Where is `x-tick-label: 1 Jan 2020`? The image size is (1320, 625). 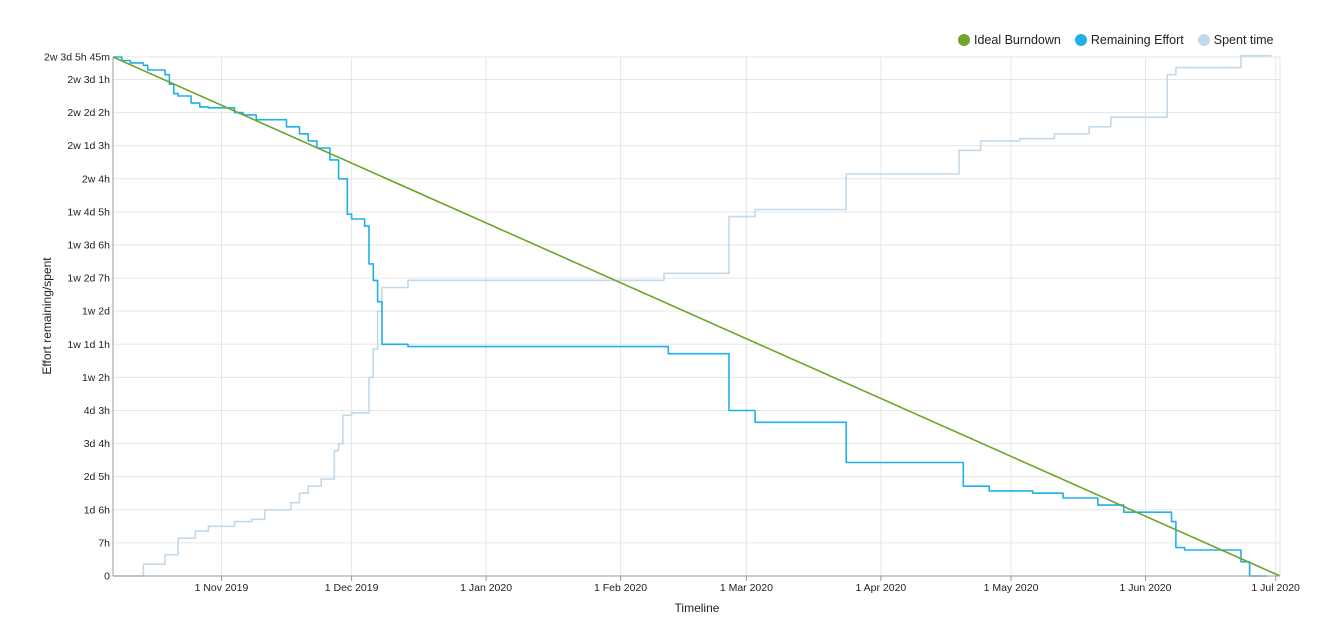
x-tick-label: 1 Jan 2020 is located at coordinates (486, 588).